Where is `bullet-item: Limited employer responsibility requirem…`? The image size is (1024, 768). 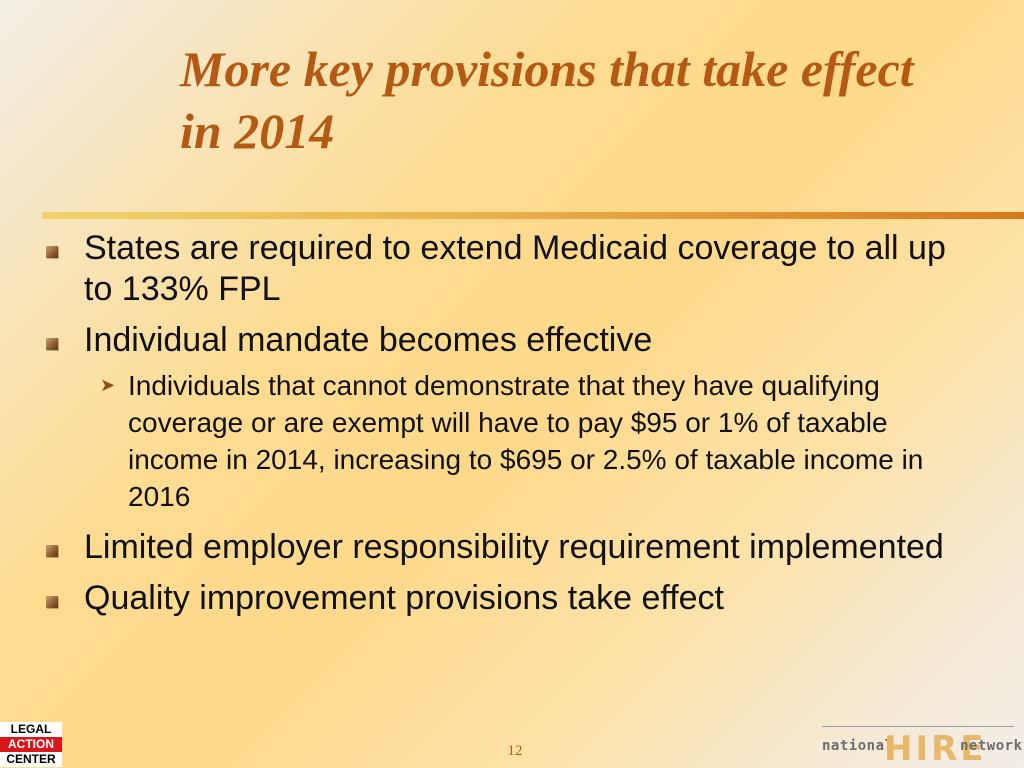 bullet-item: Limited employer responsibility requirem… is located at coordinates (510, 547).